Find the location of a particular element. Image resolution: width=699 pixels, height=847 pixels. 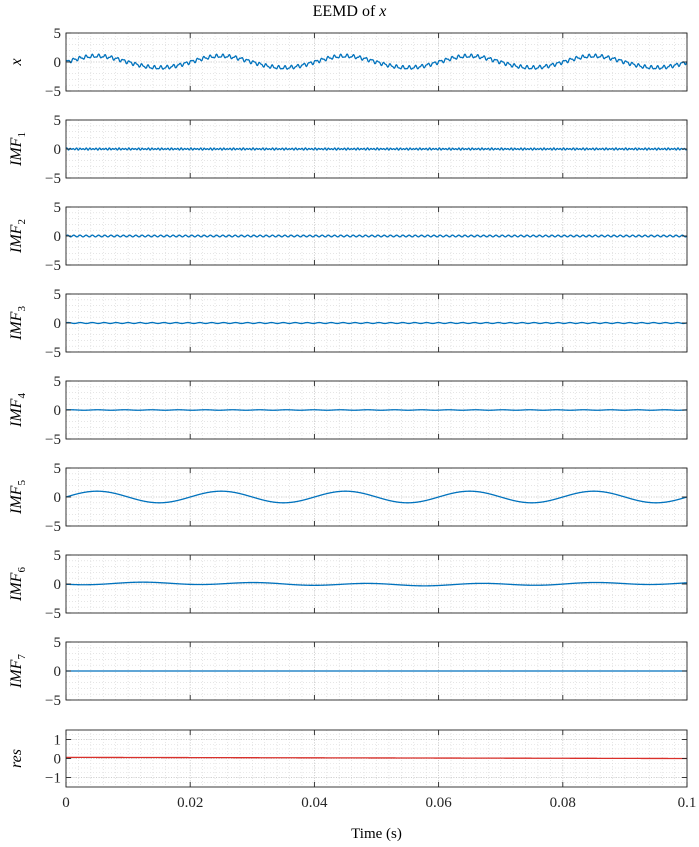

panel-imf6: 5 0 −5 IMF6 is located at coordinates (348, 585).